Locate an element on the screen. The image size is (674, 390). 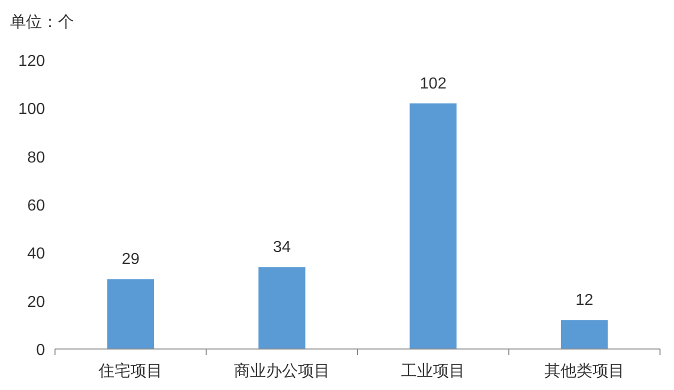
y-tick-label: 100 is located at coordinates (32, 109).